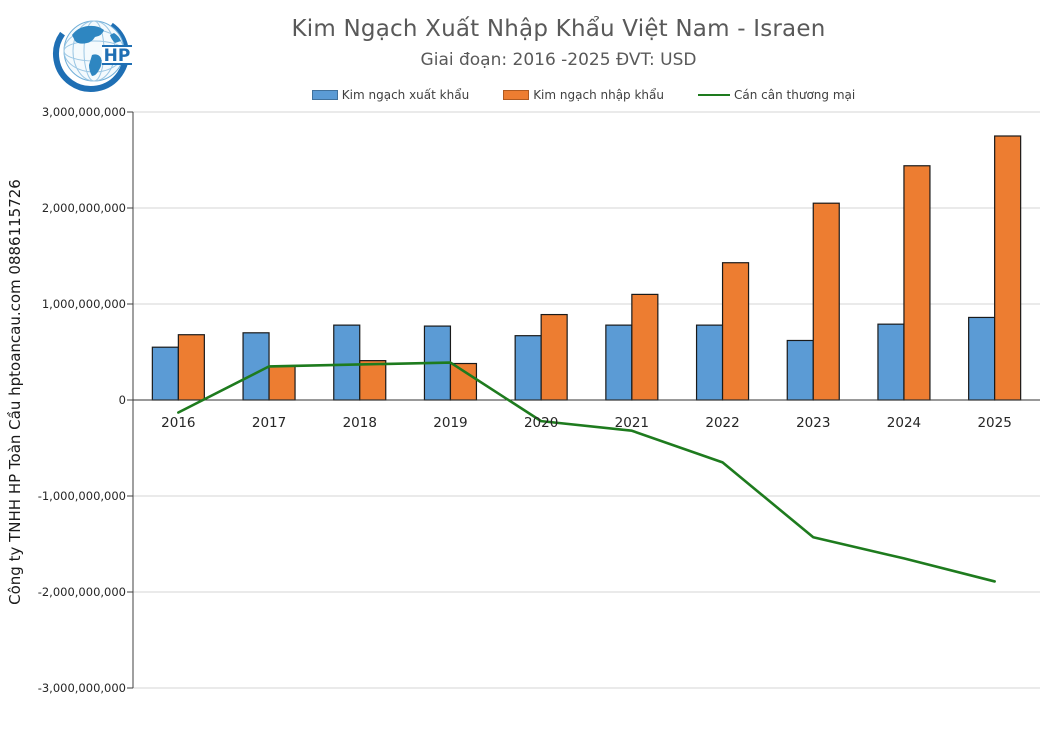  Describe the element at coordinates (722, 423) in the screenshot. I see `x-axis-label: 2022` at that location.